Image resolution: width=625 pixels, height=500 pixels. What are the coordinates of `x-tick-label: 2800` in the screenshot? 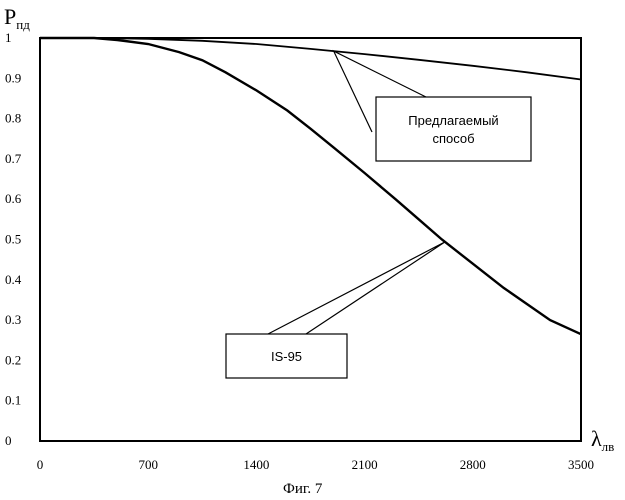 It's located at (473, 464).